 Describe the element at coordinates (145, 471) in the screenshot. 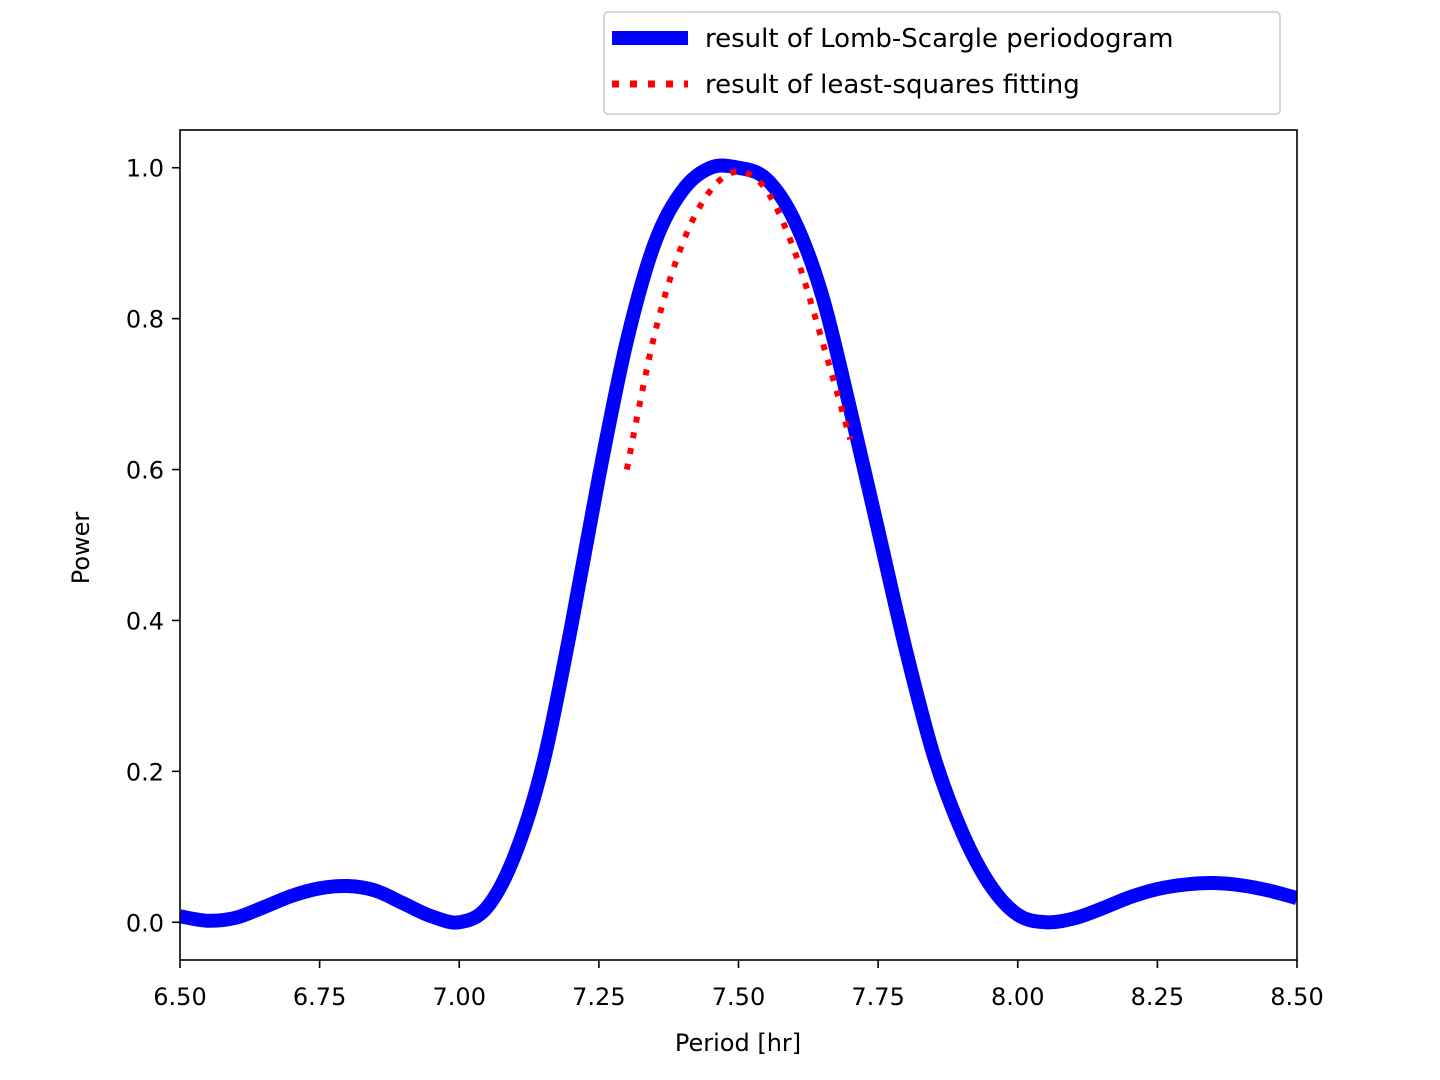

I see `y-tick-label: 0.6` at that location.